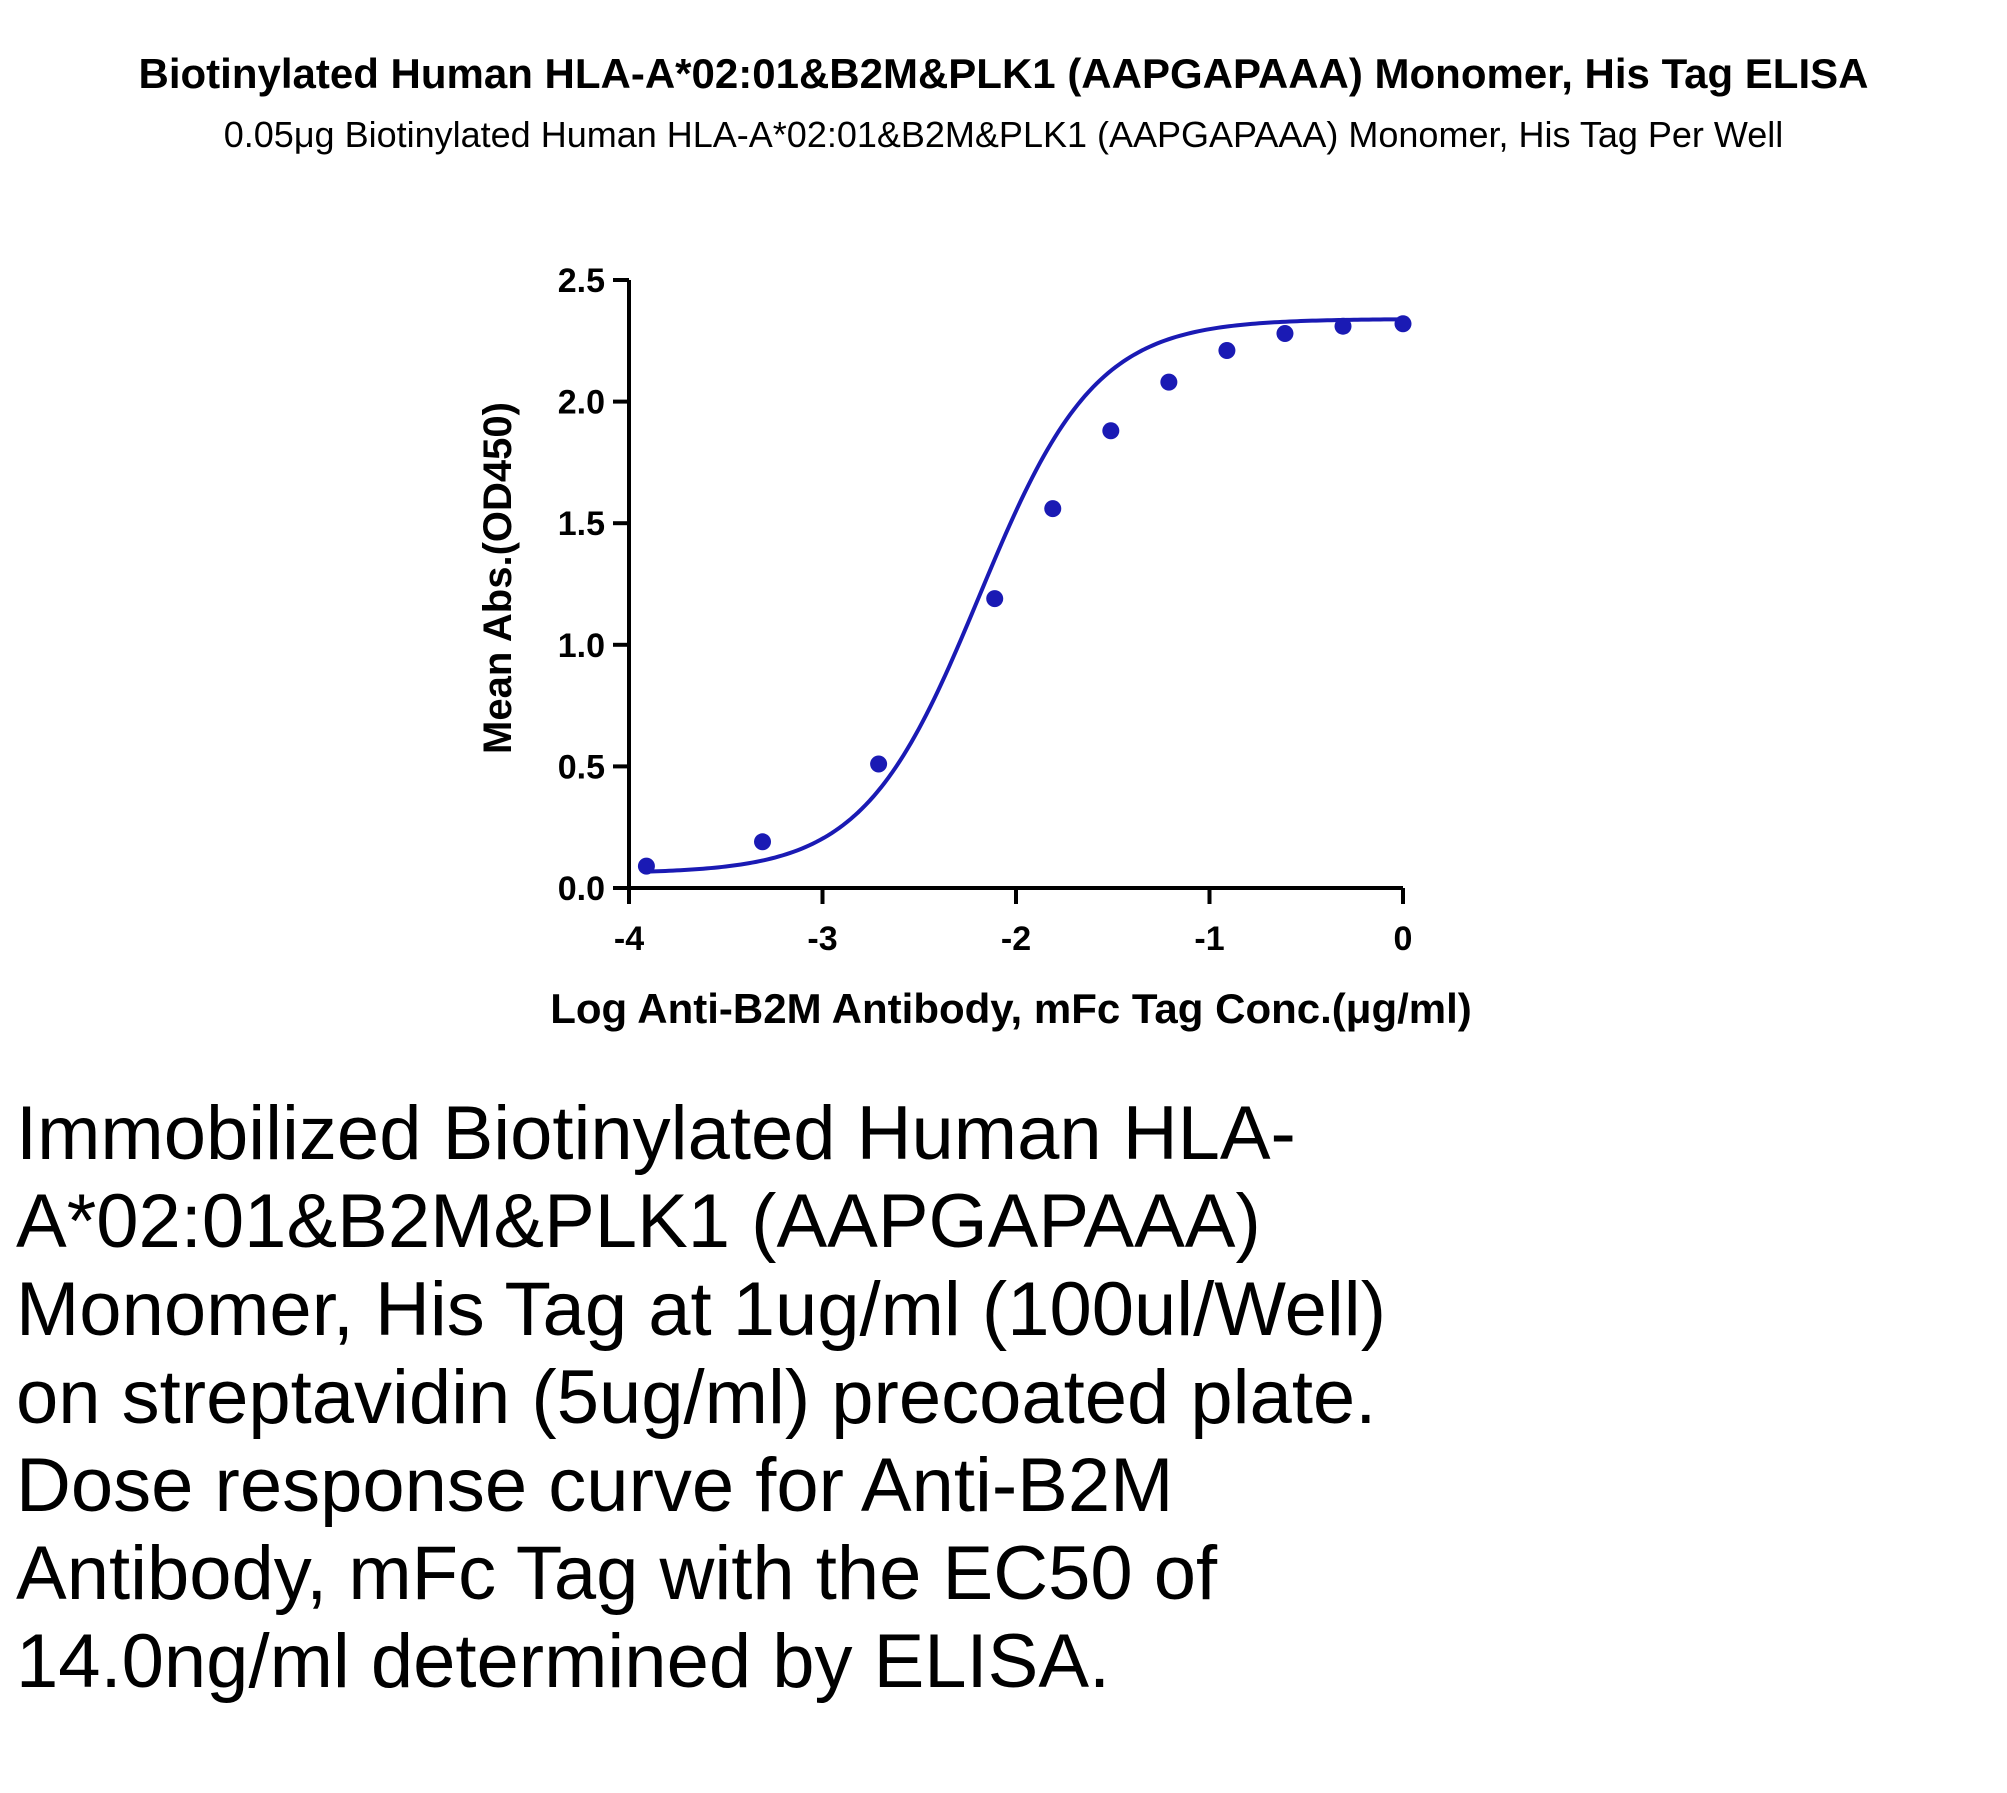 This screenshot has width=2007, height=1793. I want to click on y-tick-label: 0.5, so click(581, 767).